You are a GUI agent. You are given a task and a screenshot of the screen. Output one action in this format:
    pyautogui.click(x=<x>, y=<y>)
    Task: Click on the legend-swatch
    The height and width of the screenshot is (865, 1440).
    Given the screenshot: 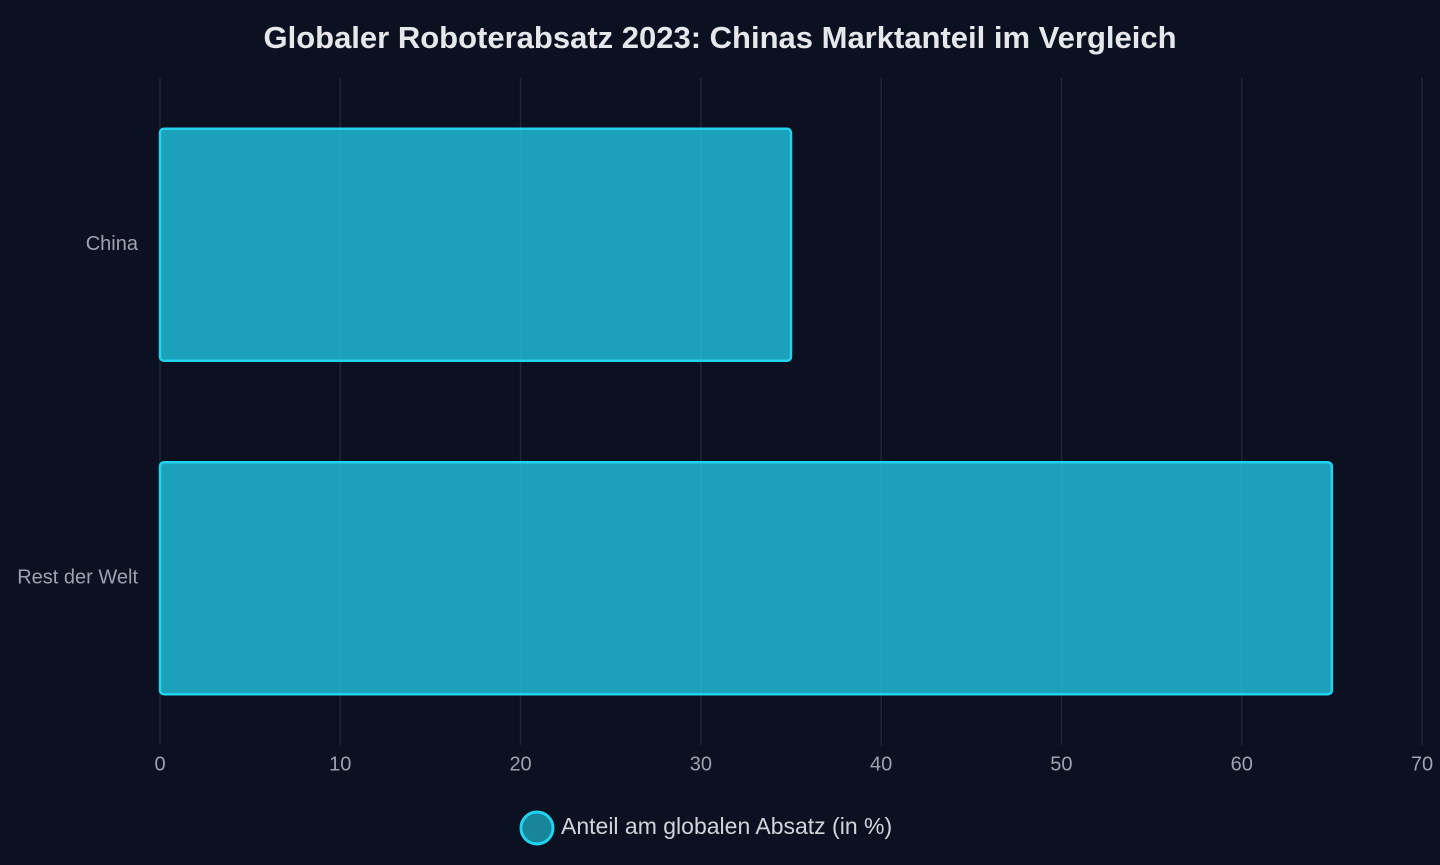 What is the action you would take?
    pyautogui.click(x=537, y=828)
    